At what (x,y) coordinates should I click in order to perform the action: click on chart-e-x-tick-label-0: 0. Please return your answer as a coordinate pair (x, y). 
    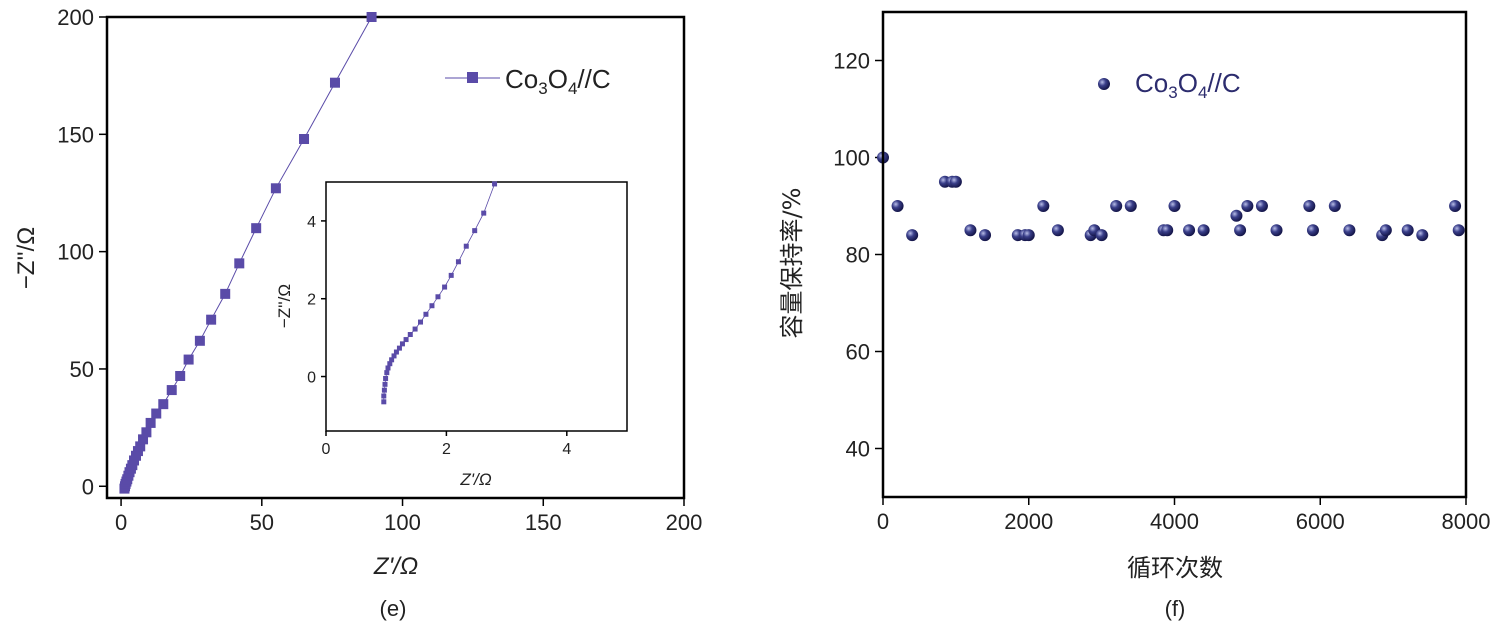
    Looking at the image, I should click on (121, 522).